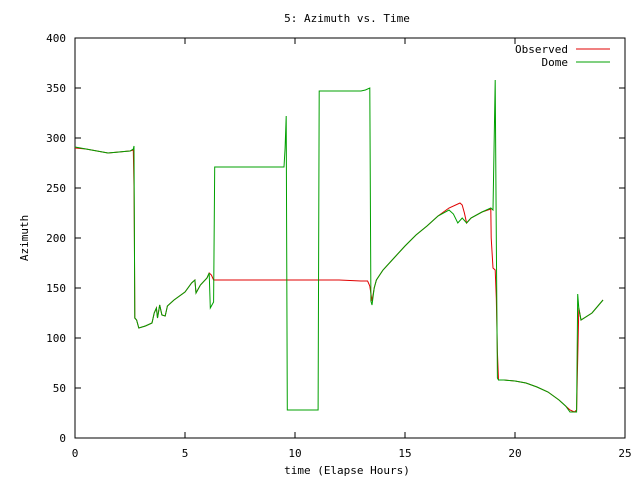 Image resolution: width=640 pixels, height=480 pixels. I want to click on y-tick-label: 200, so click(56, 238).